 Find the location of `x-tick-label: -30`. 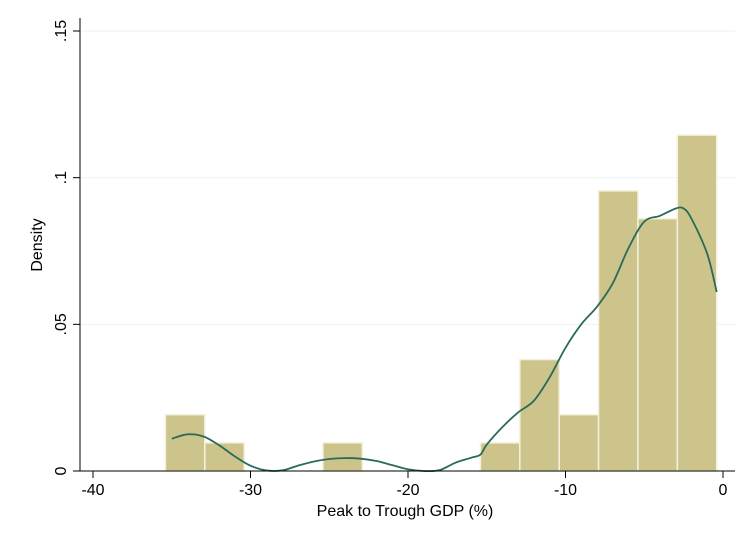

x-tick-label: -30 is located at coordinates (250, 490).